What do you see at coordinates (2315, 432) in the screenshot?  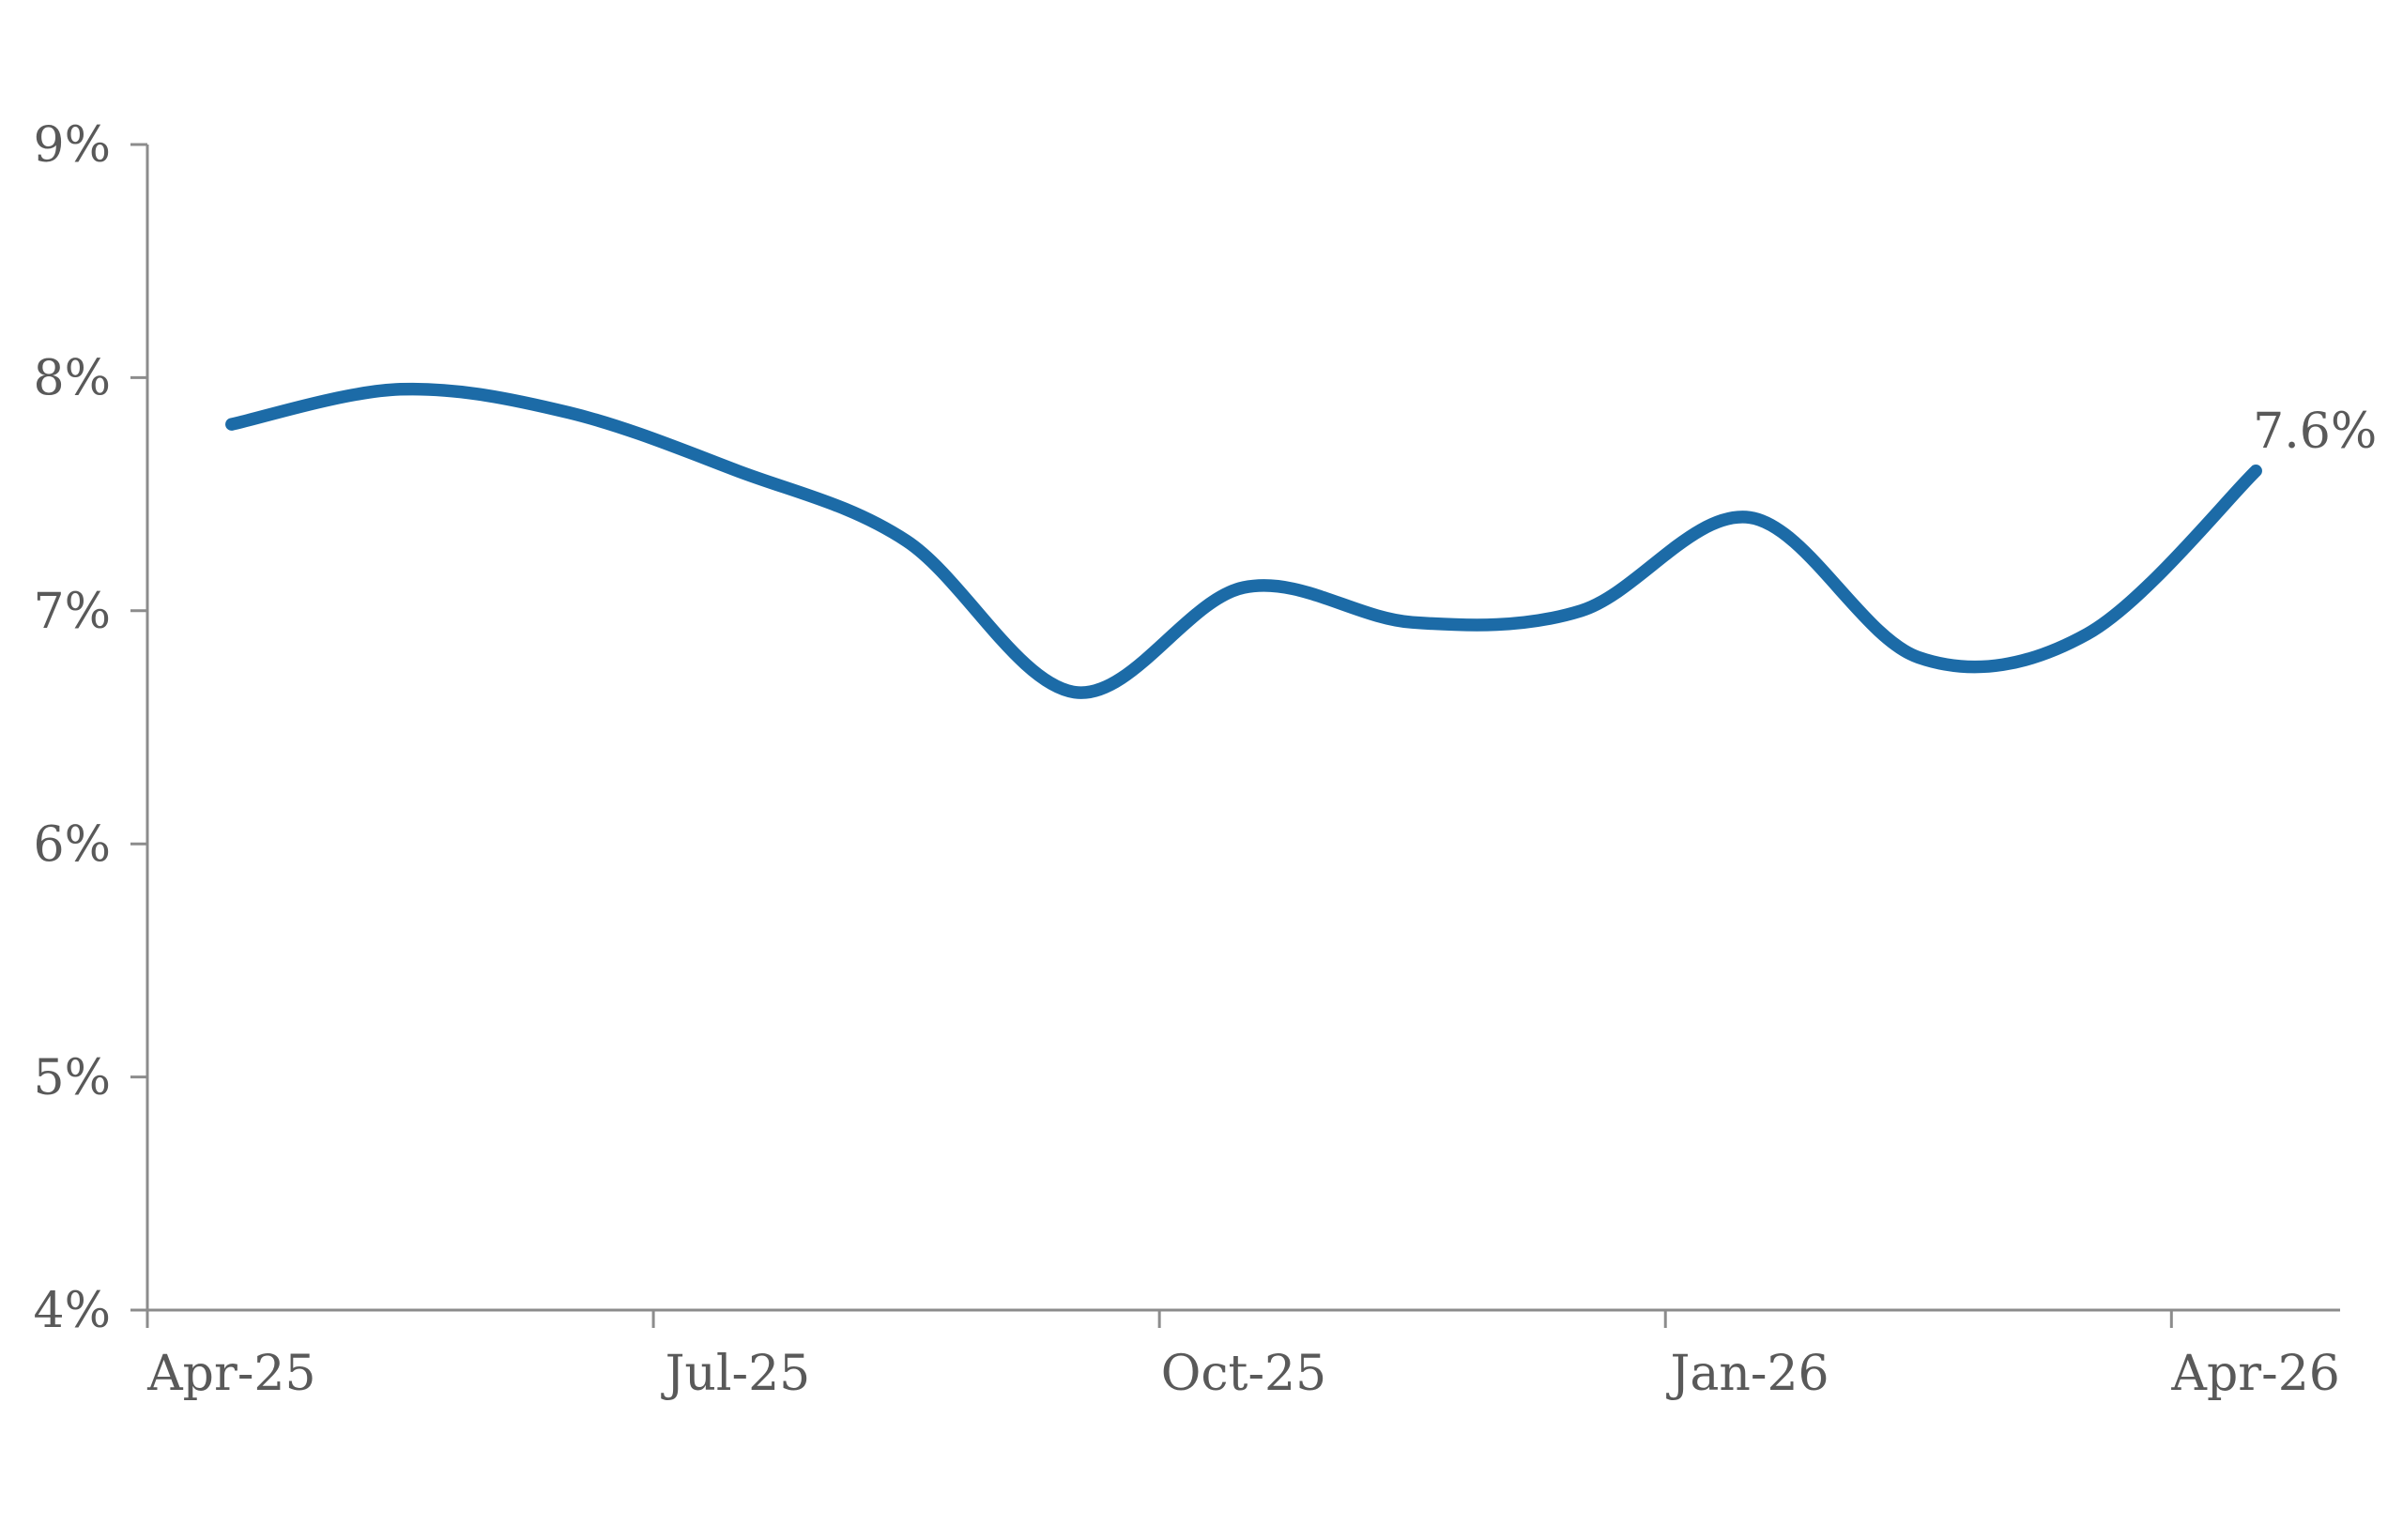 I see `series-end-label: 7.6%` at bounding box center [2315, 432].